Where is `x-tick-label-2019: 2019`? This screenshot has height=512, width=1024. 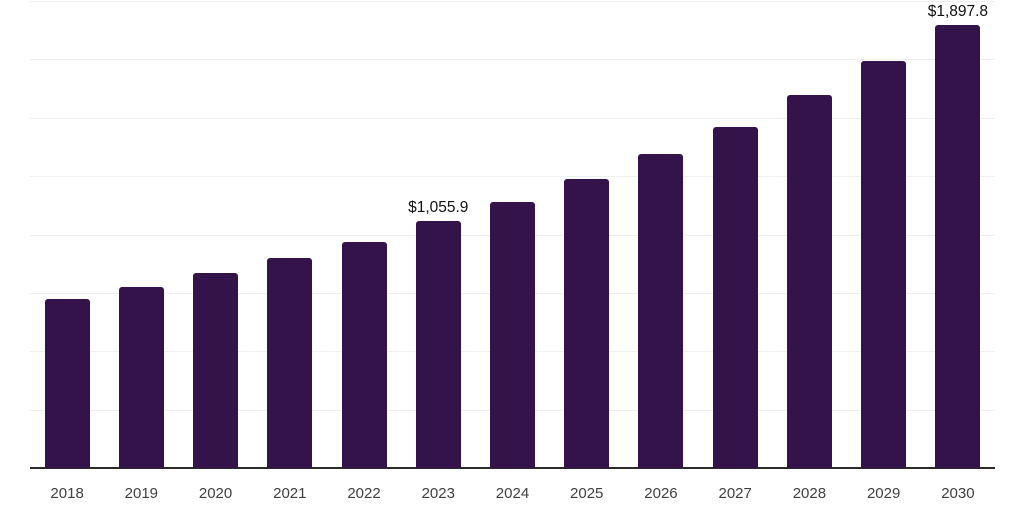
x-tick-label-2019: 2019 is located at coordinates (141, 493).